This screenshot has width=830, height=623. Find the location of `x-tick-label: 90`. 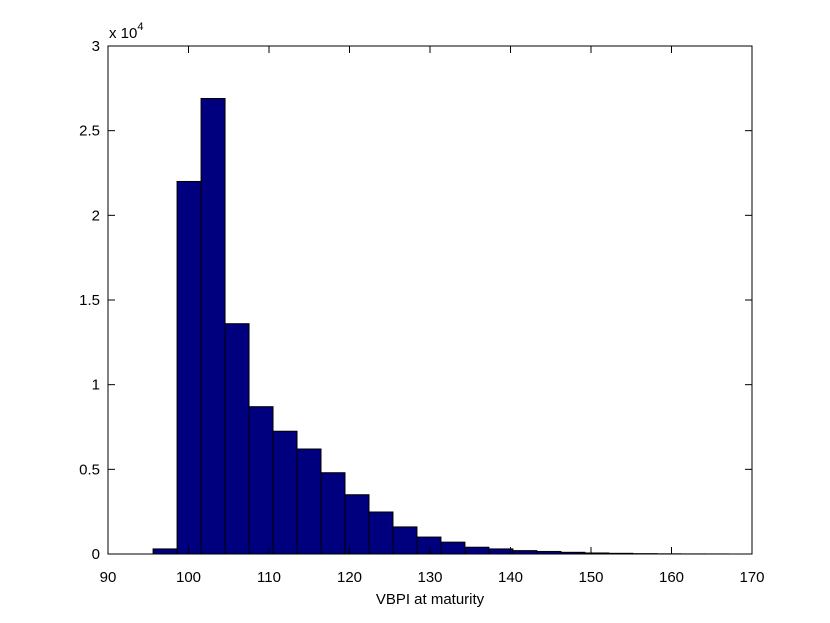

x-tick-label: 90 is located at coordinates (108, 577).